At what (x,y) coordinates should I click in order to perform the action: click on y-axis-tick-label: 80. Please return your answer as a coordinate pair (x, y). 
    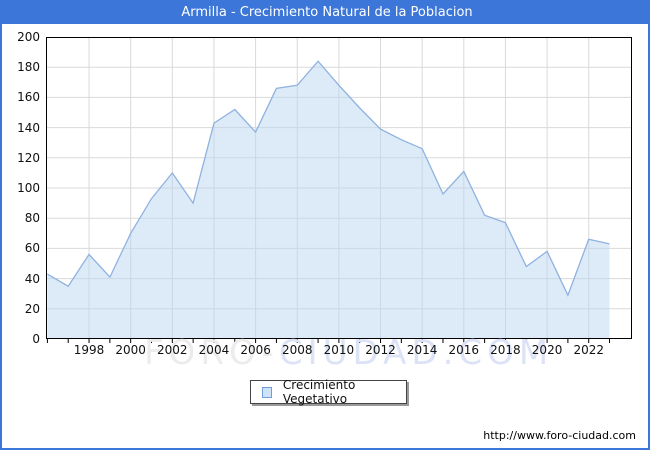
    Looking at the image, I should click on (32, 218).